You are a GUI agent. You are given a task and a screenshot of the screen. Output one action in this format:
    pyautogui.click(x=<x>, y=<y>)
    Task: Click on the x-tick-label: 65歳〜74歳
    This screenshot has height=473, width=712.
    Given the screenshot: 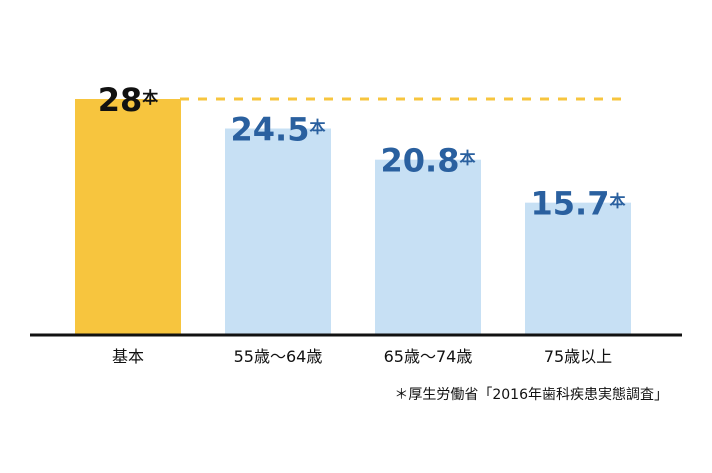 What is the action you would take?
    pyautogui.click(x=428, y=356)
    